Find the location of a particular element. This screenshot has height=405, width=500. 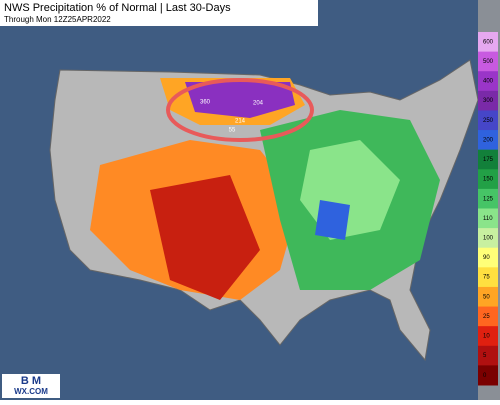

map-value-label: 204 is located at coordinates (258, 104).